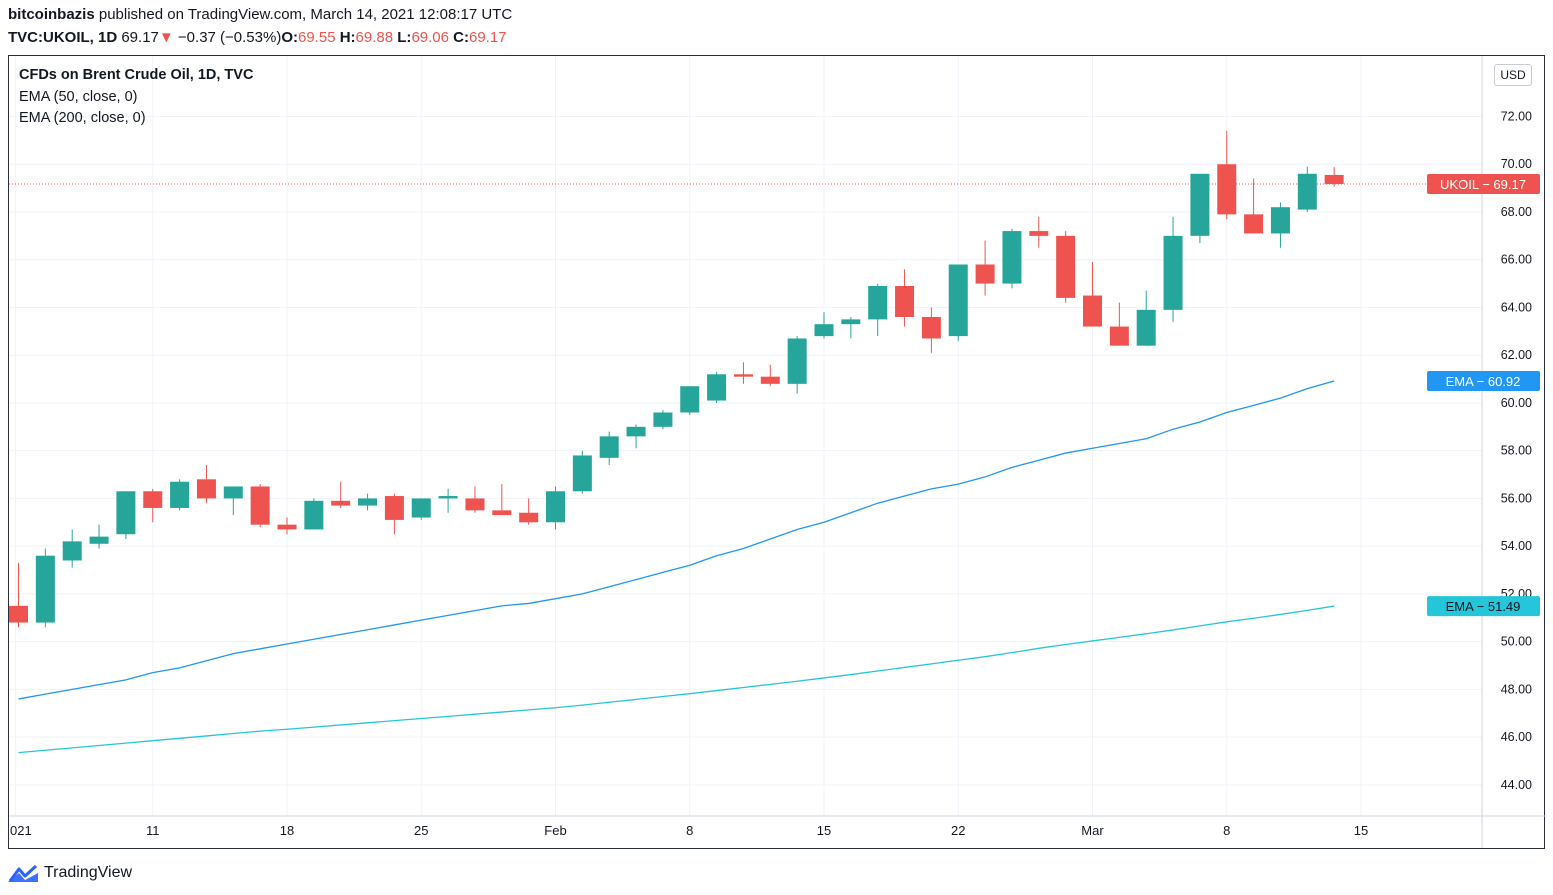 This screenshot has width=1553, height=895. What do you see at coordinates (136, 75) in the screenshot?
I see `legend-title: CFDs on Brent Crude Oil, 1D, TVC` at bounding box center [136, 75].